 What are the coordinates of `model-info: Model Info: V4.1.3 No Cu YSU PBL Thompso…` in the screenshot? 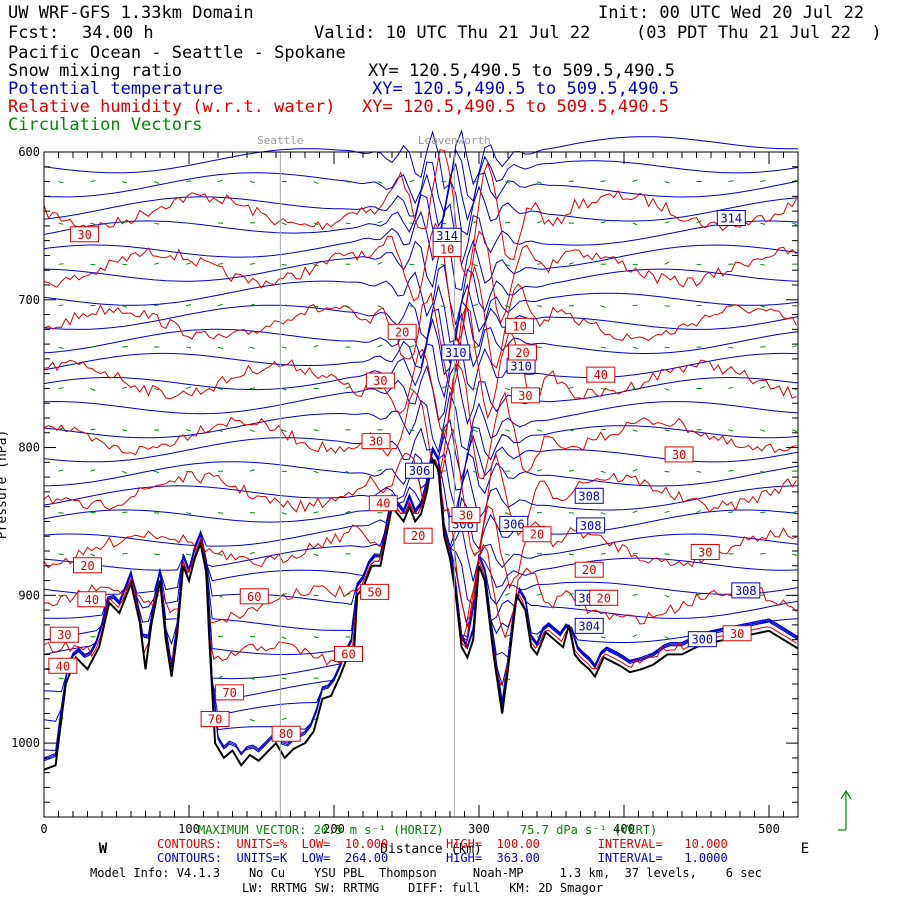 It's located at (426, 873).